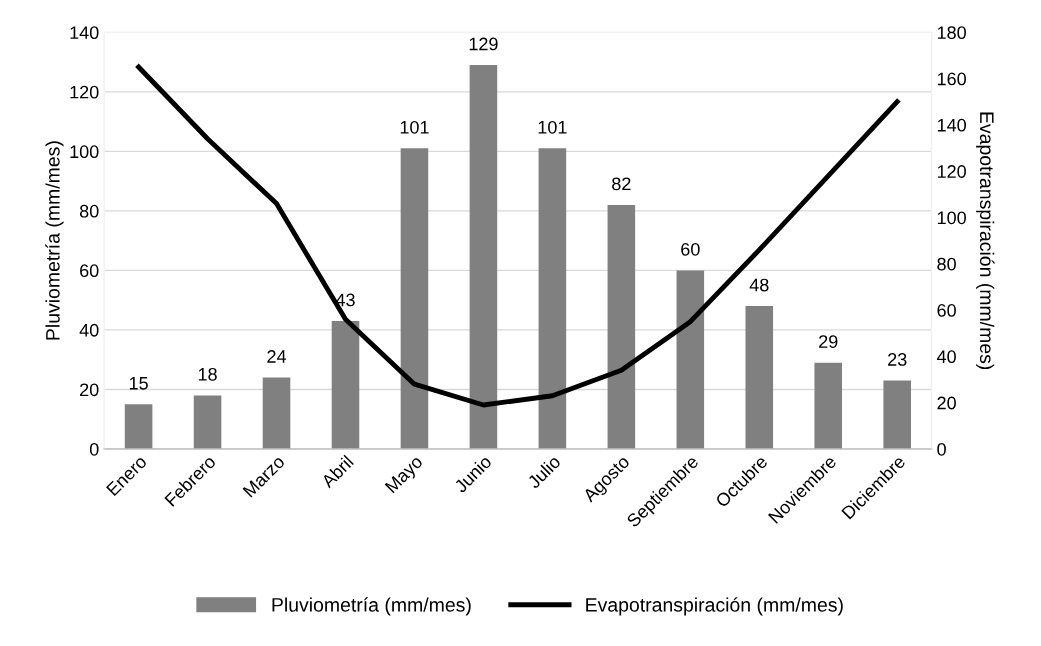  Describe the element at coordinates (951, 171) in the screenshot. I see `y2-tick-label: 120` at that location.